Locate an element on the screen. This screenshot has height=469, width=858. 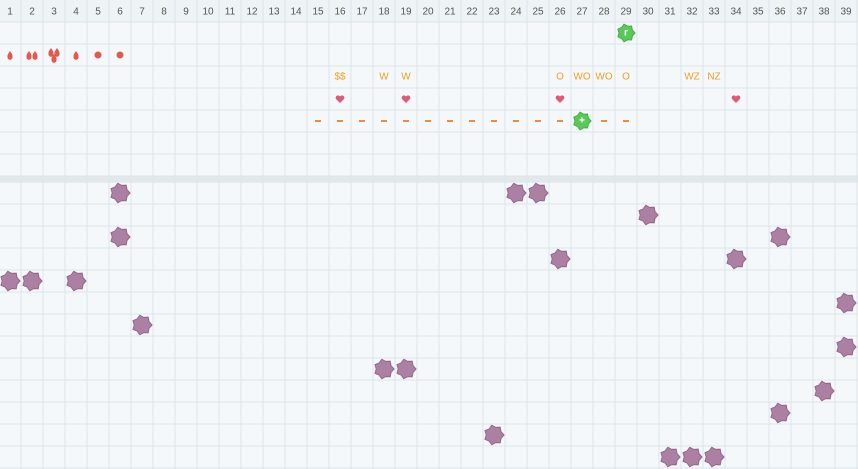
green-marker-label: r is located at coordinates (626, 33).